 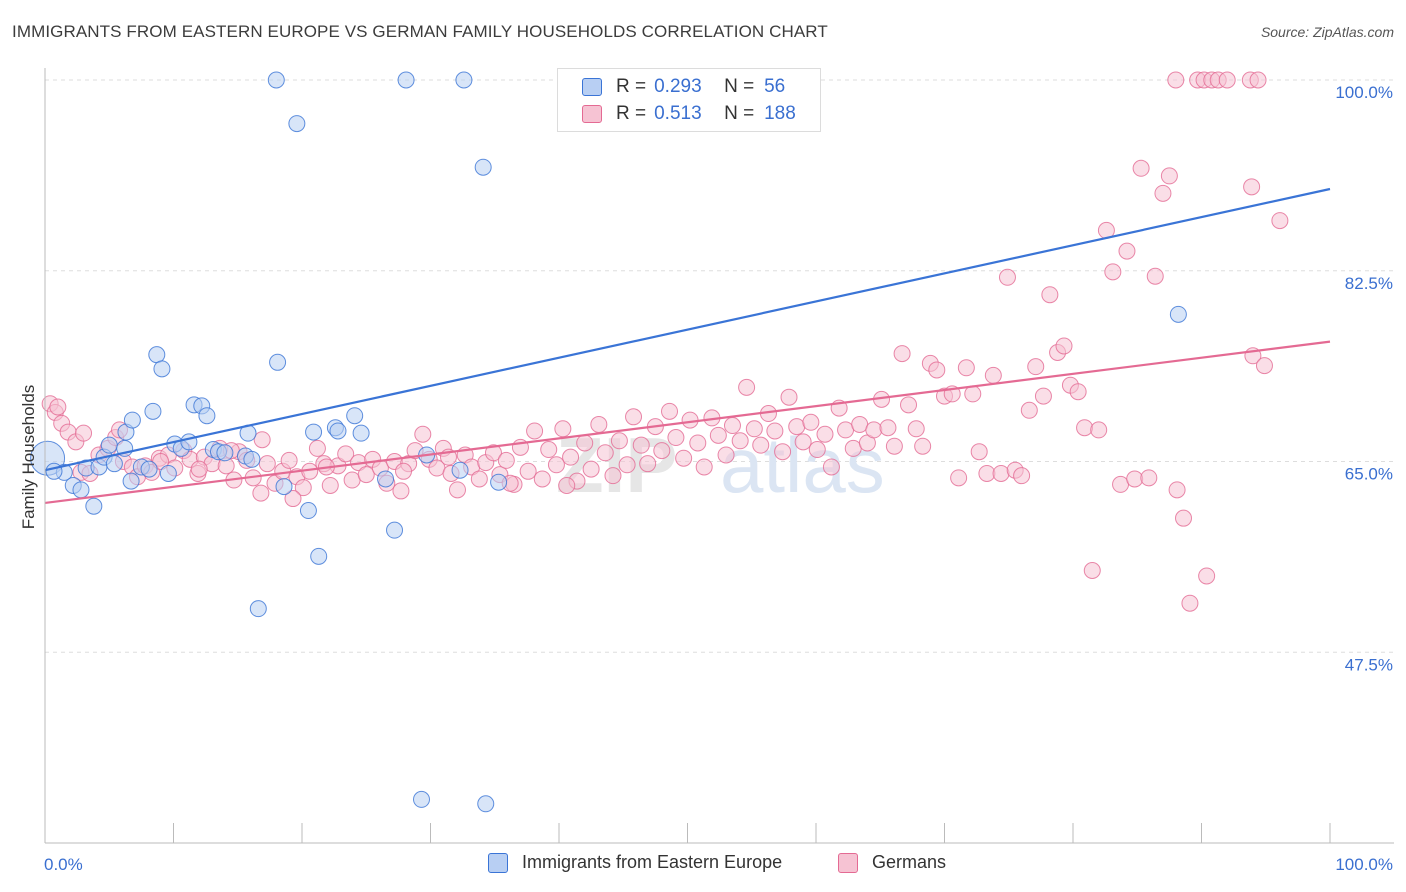 I want to click on y-tick-label: 82.5%, so click(x=1369, y=283).